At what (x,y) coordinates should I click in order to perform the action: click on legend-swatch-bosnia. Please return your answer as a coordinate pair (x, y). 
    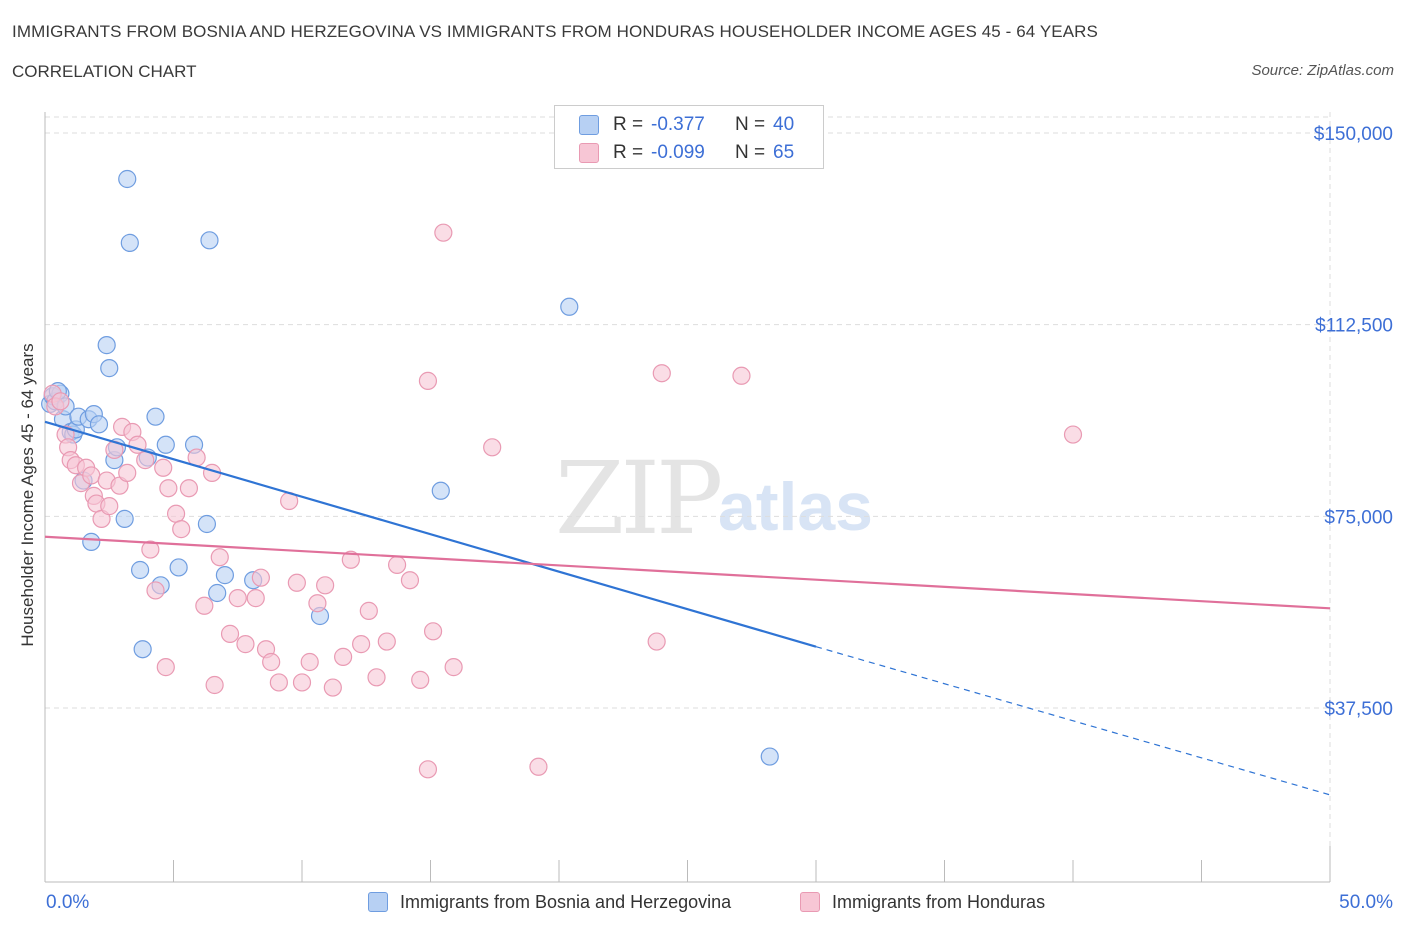
    Looking at the image, I should click on (589, 125).